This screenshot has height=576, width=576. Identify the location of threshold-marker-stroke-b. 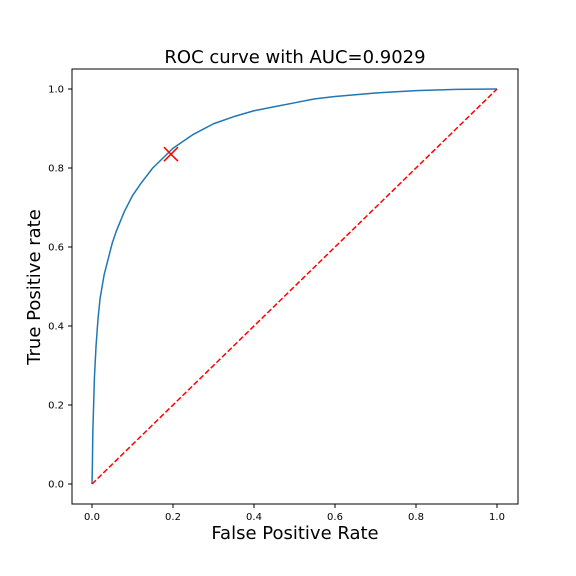
(171, 154).